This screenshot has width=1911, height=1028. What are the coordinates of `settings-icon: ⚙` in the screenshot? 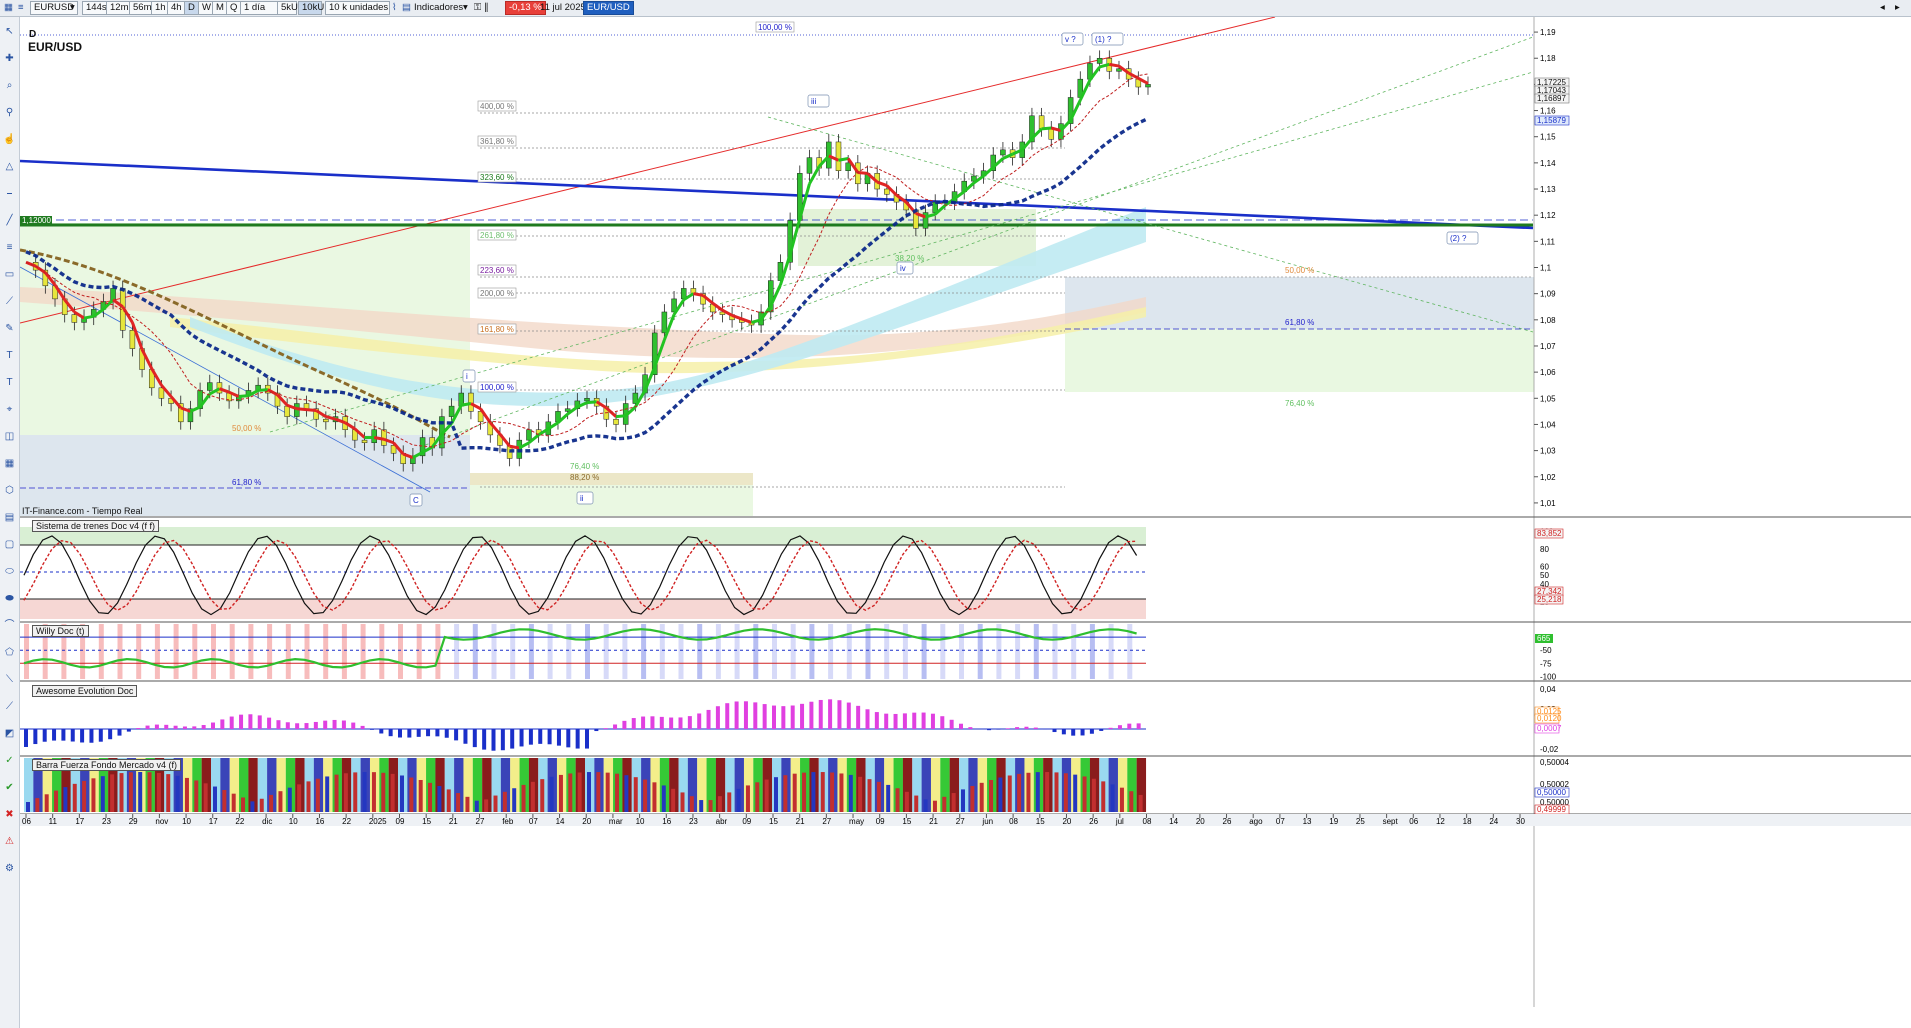 It's located at (9, 868).